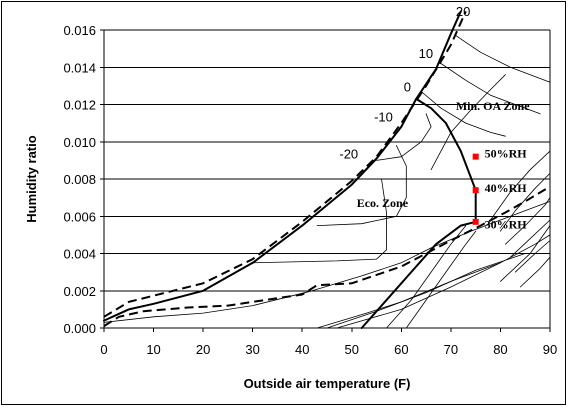  I want to click on x-tick-label-3: 30, so click(252, 349).